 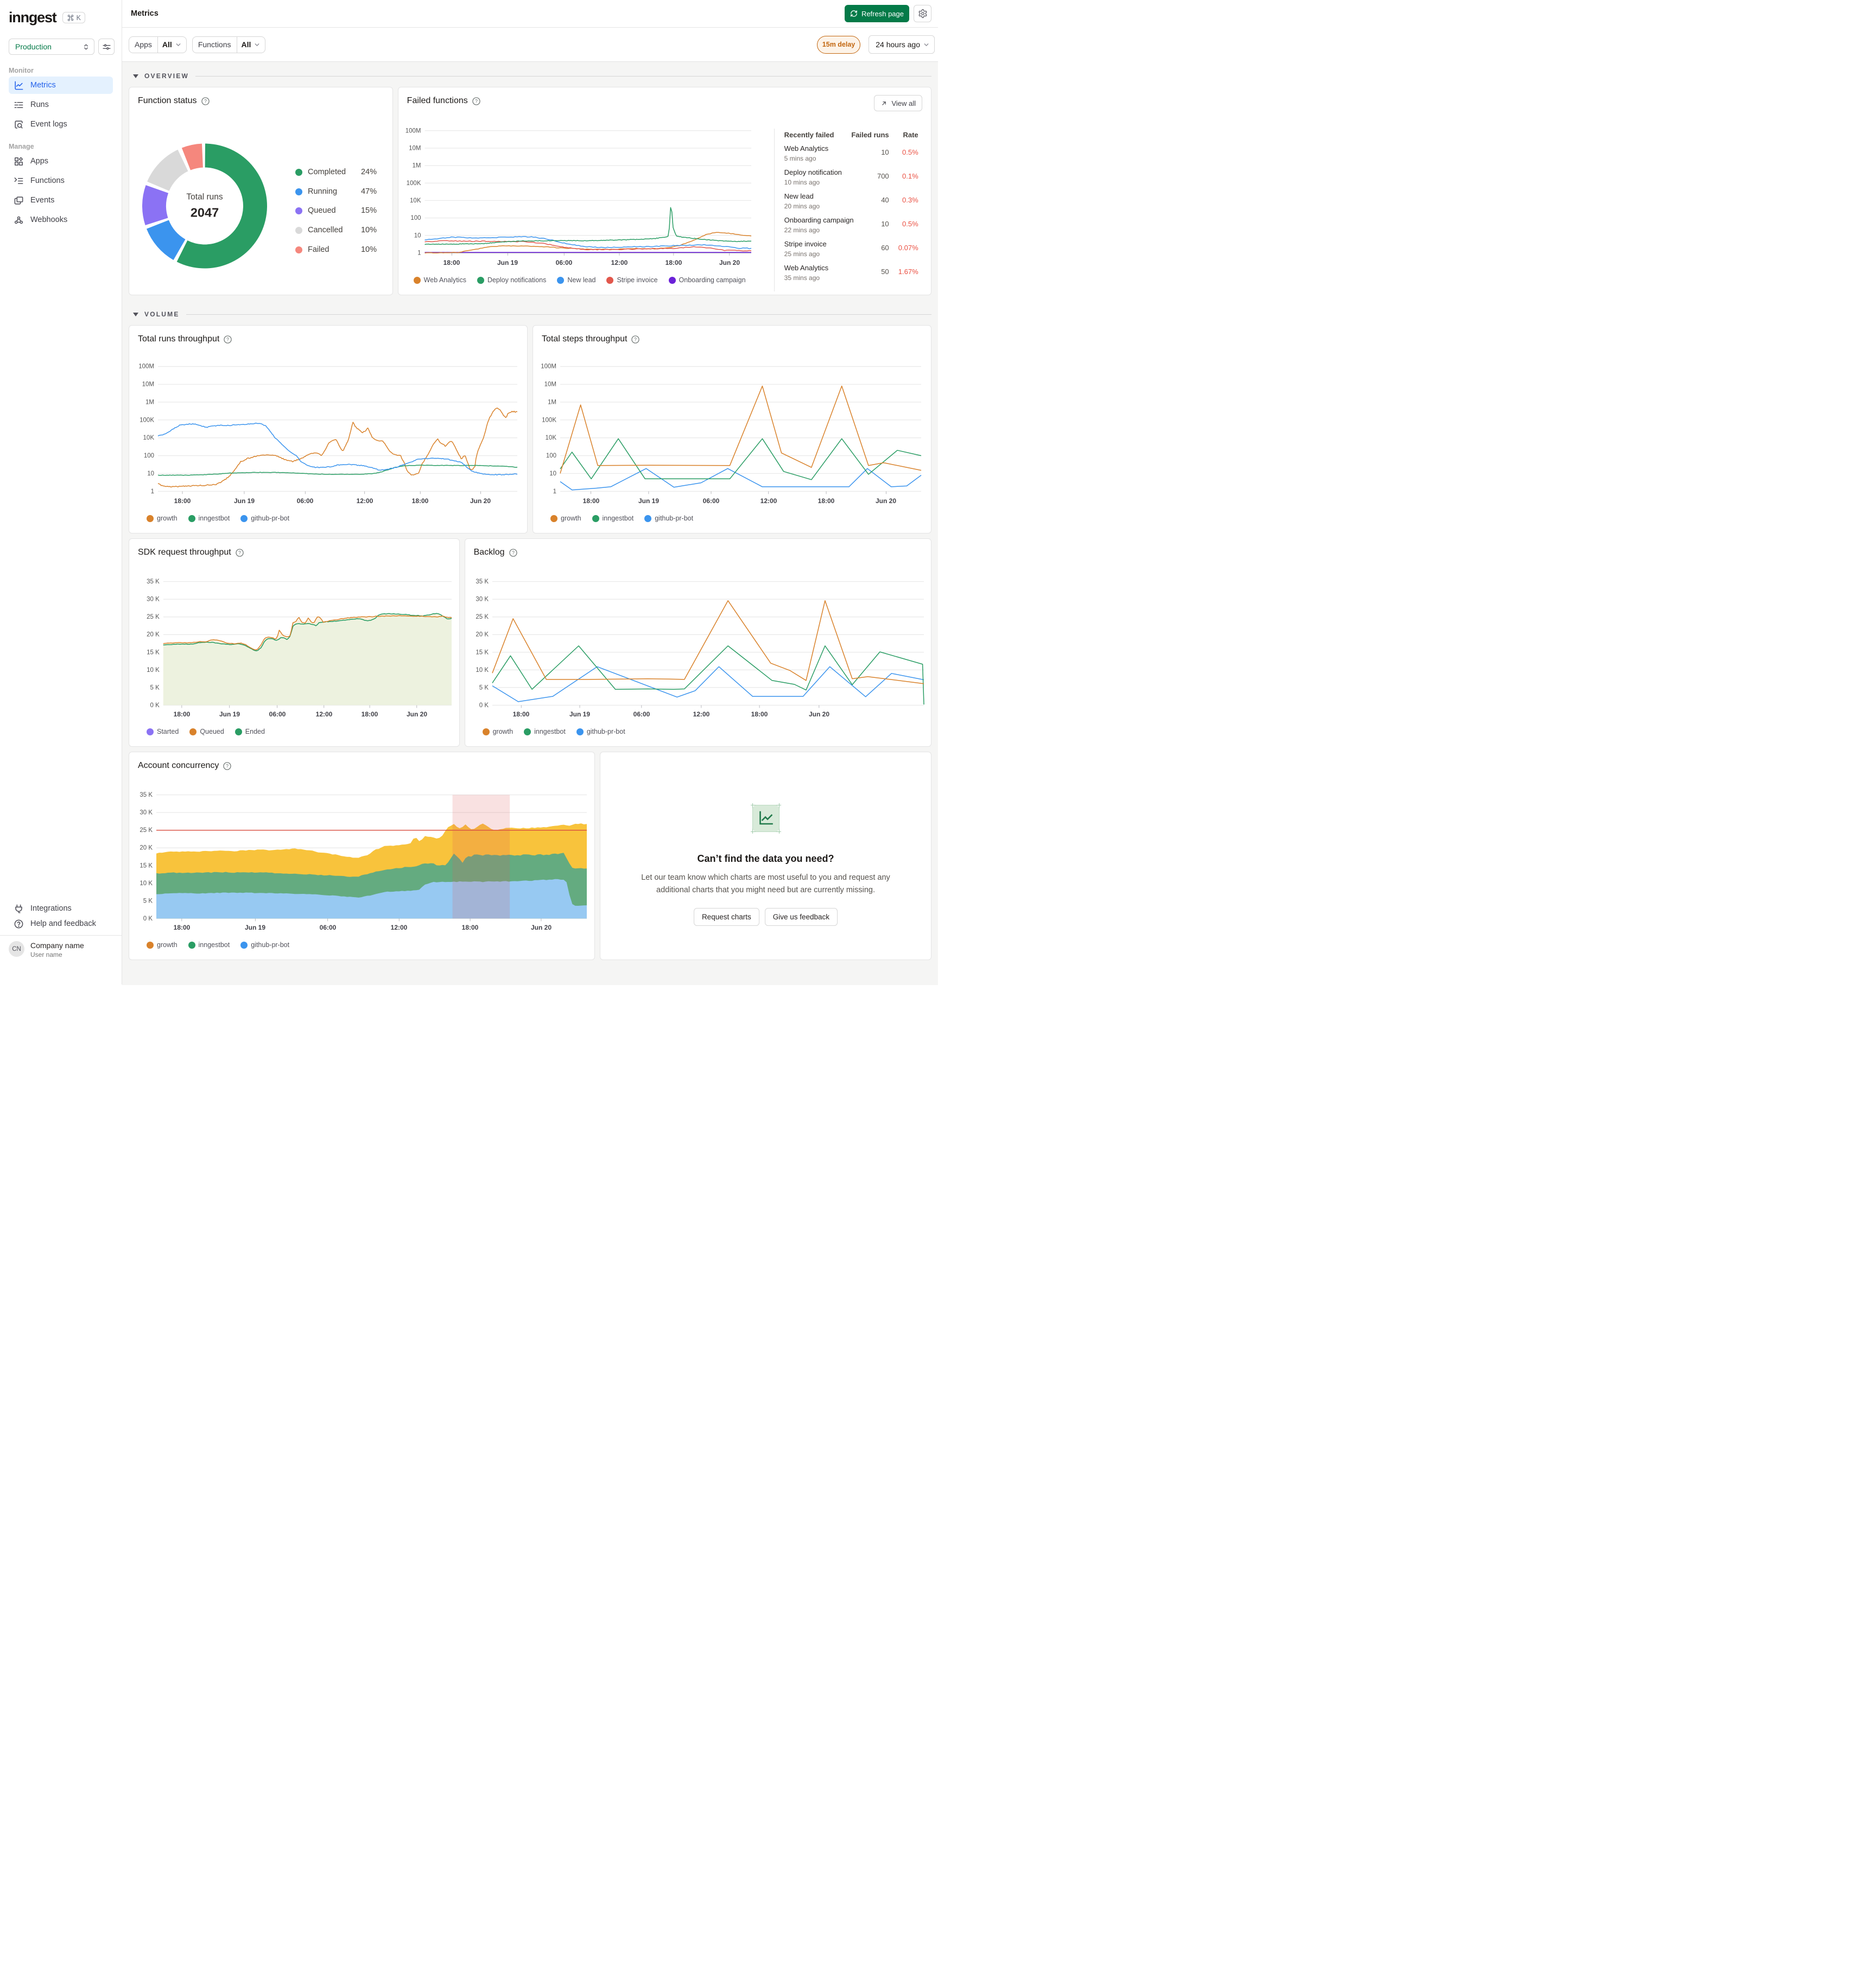 What do you see at coordinates (204, 197) in the screenshot?
I see `svg-text: Total runs` at bounding box center [204, 197].